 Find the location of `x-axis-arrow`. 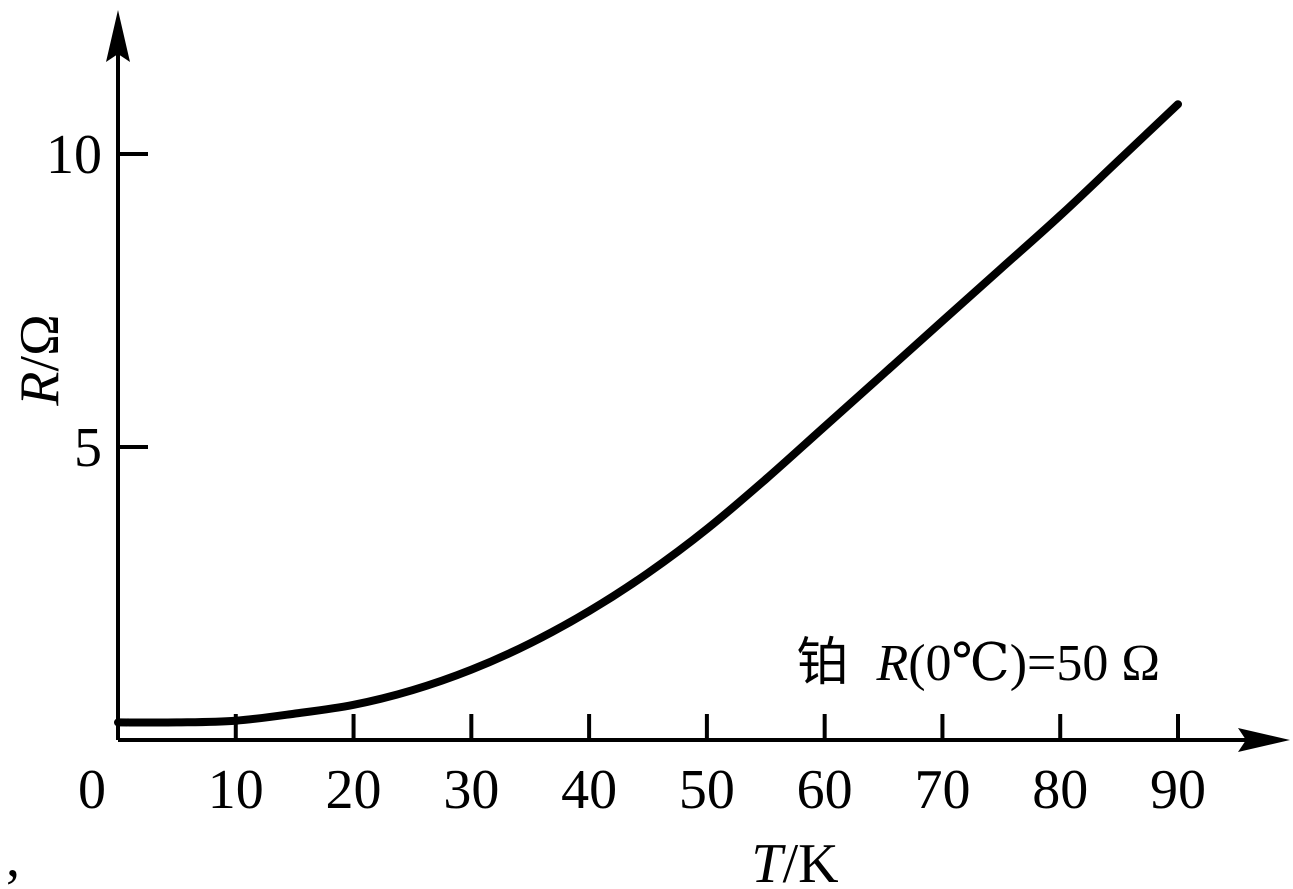

x-axis-arrow is located at coordinates (1264, 740).